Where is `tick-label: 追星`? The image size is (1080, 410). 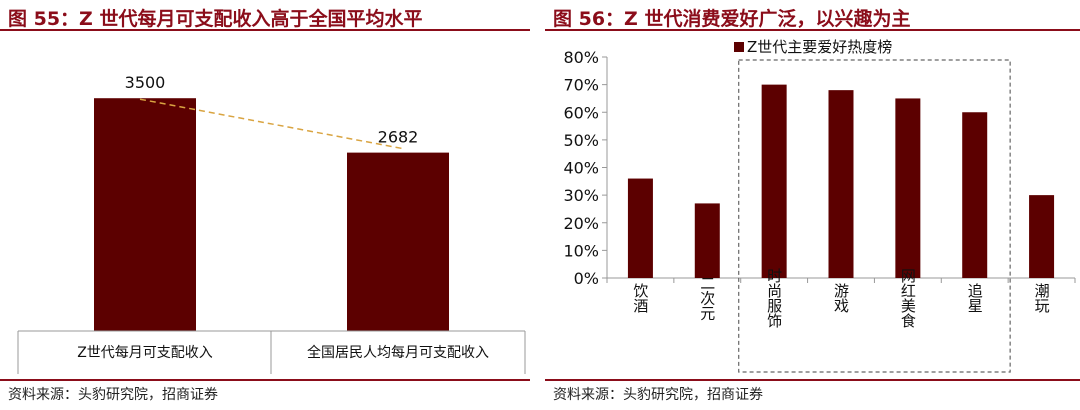 tick-label: 追星 is located at coordinates (975, 298).